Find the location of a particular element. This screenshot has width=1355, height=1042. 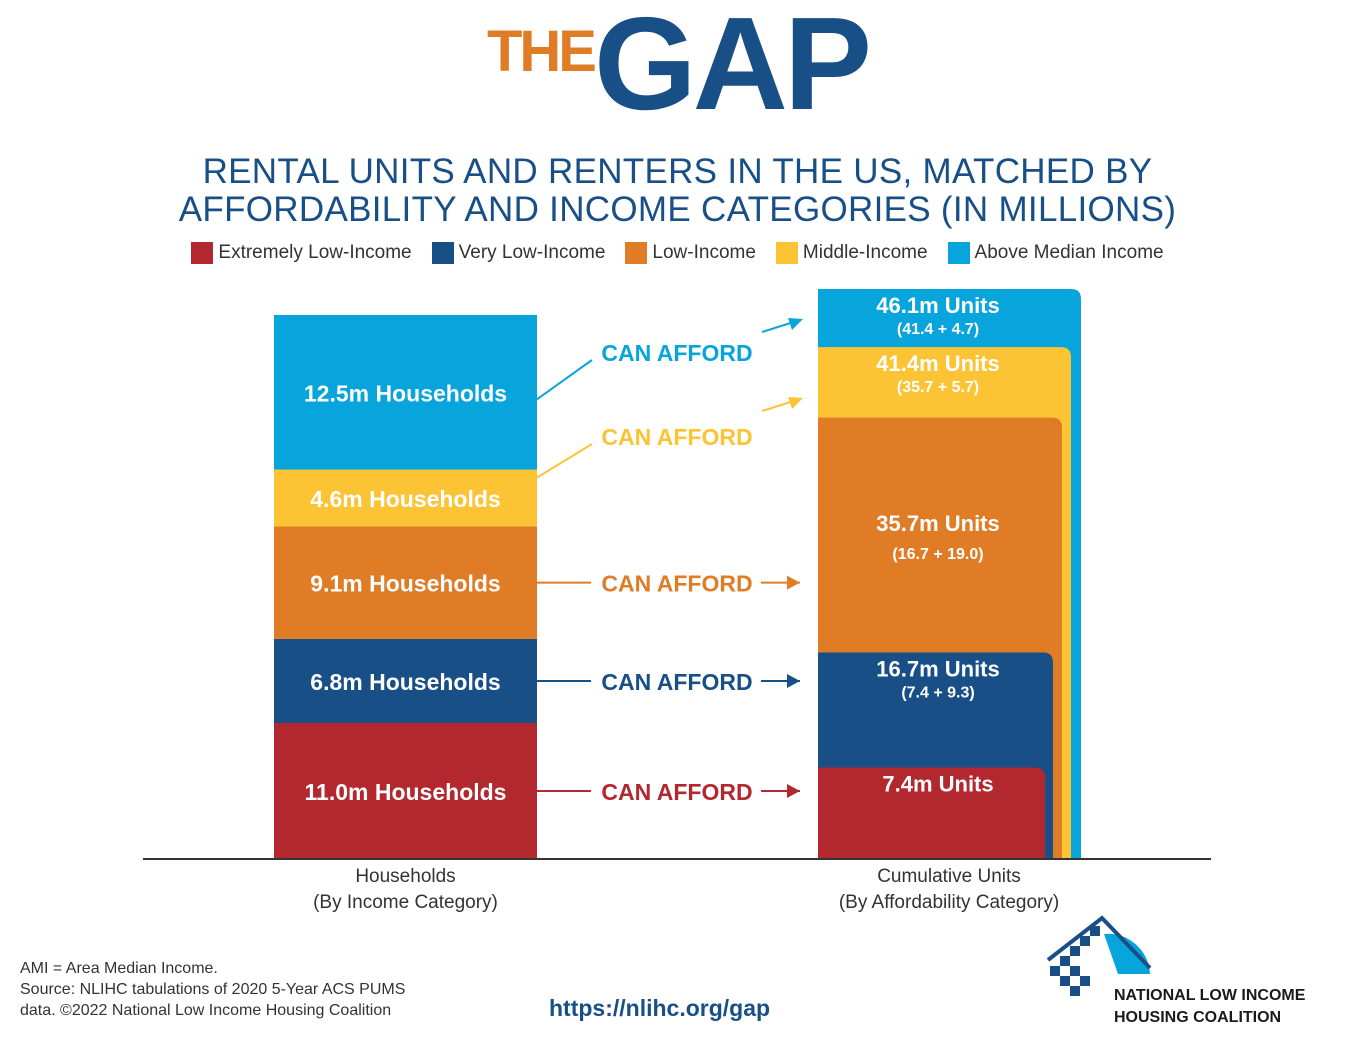

legend-item-very-low: Very Low-Income is located at coordinates (518, 253).